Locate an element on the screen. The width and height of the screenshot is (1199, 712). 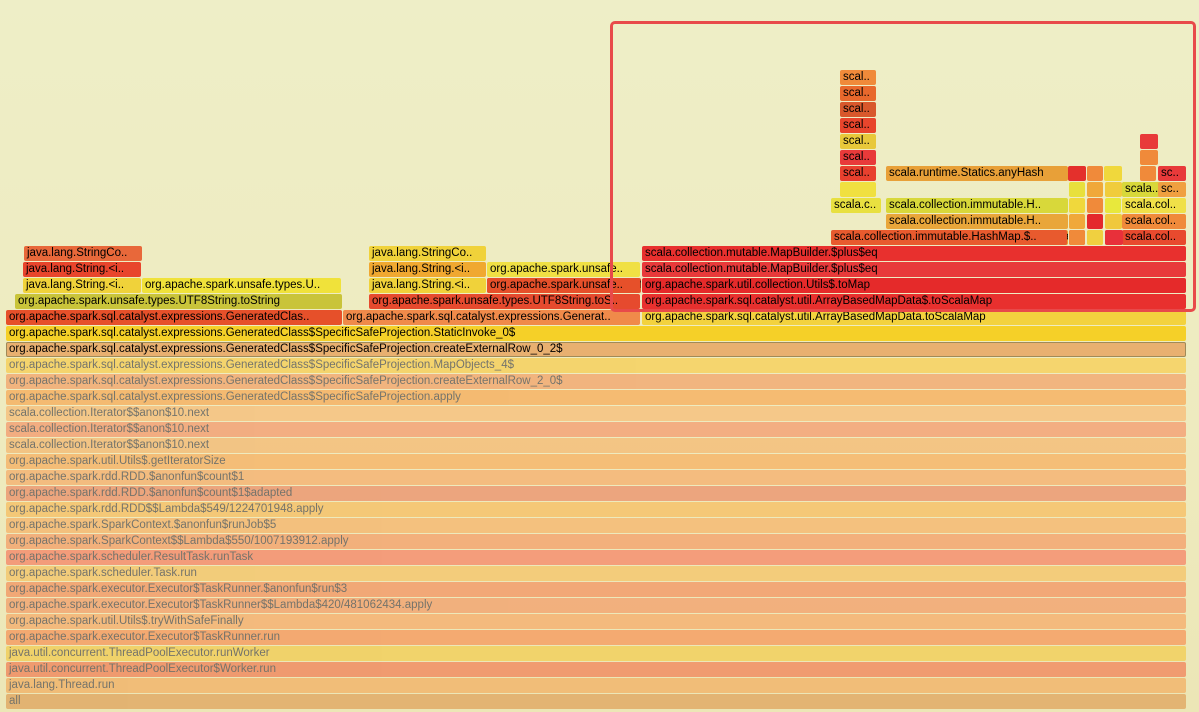
stack-frame: scala.. is located at coordinates (1140, 189).